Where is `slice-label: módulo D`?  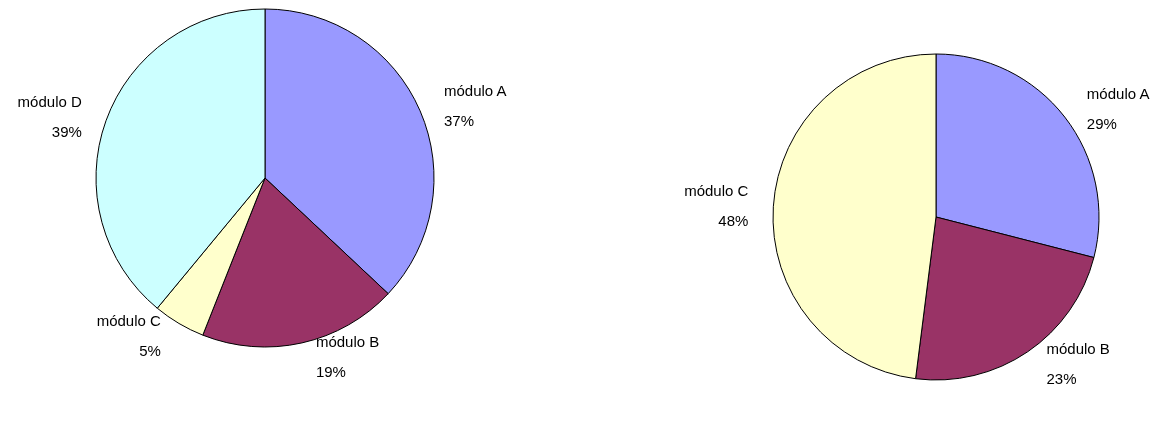 slice-label: módulo D is located at coordinates (49, 101).